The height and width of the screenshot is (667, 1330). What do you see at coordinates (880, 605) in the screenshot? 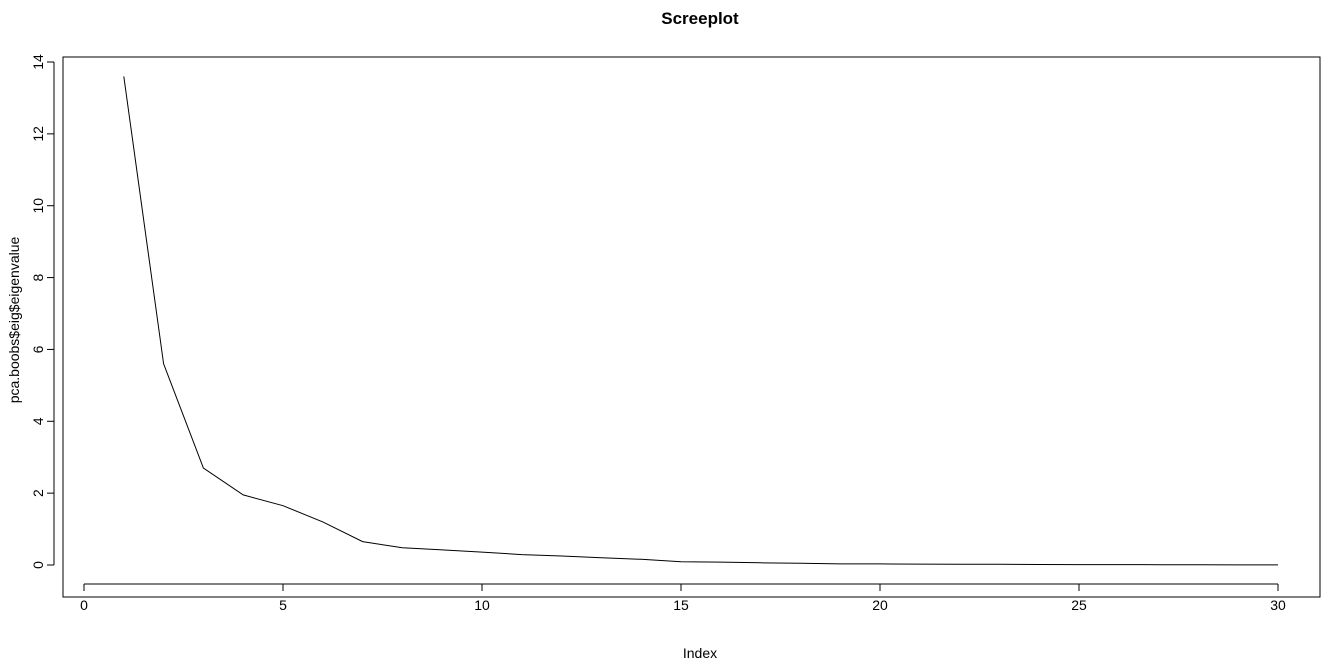
I see `x-tick-label: 20` at bounding box center [880, 605].